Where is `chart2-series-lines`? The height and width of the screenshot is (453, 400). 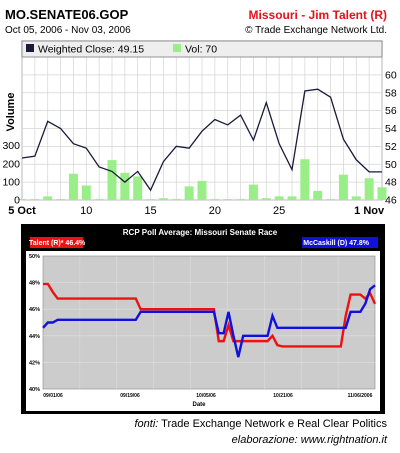
chart2-series-lines is located at coordinates (209, 320).